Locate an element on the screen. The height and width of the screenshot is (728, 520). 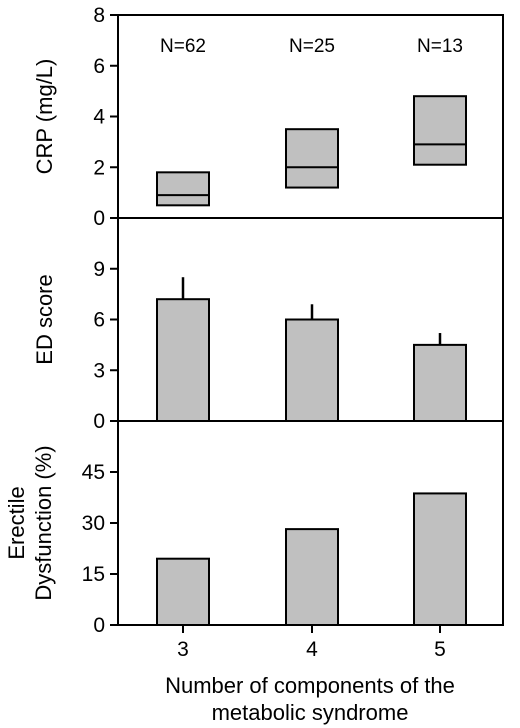
x-axis-title-line-2: metabolic syndrome is located at coordinates (310, 712).